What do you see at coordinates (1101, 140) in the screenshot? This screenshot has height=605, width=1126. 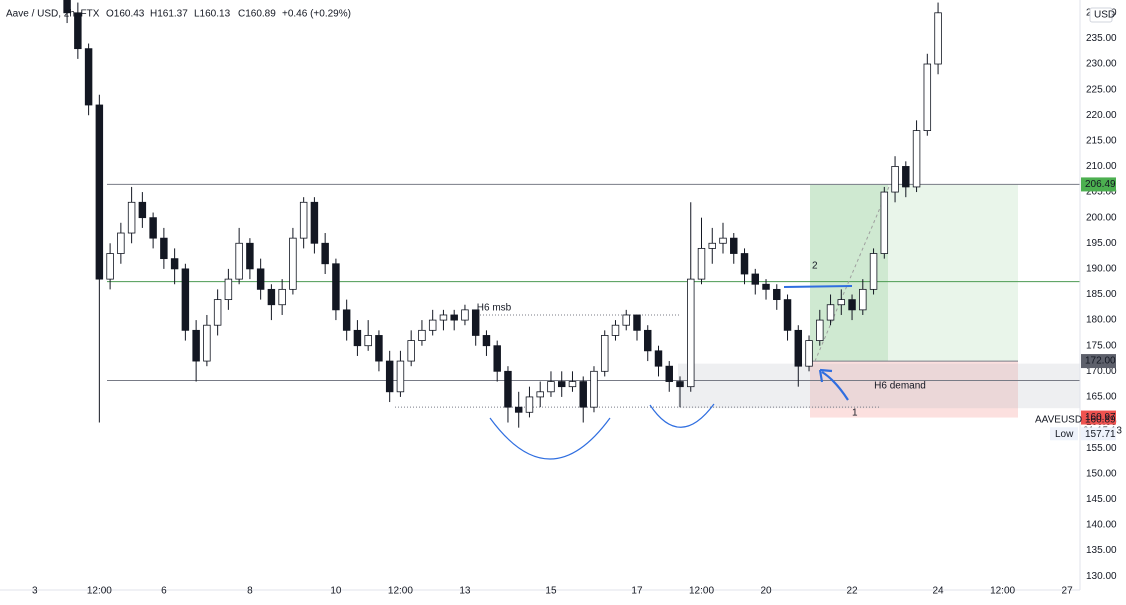 I see `y-tick-label: 215.00` at bounding box center [1101, 140].